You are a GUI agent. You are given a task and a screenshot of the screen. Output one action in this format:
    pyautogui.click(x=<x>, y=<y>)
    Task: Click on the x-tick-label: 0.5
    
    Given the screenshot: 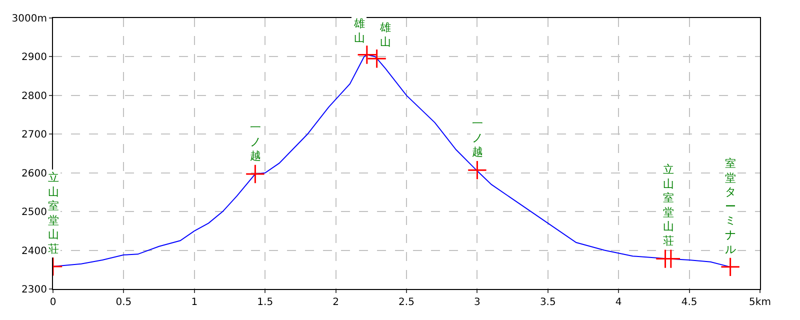 What is the action you would take?
    pyautogui.click(x=124, y=302)
    